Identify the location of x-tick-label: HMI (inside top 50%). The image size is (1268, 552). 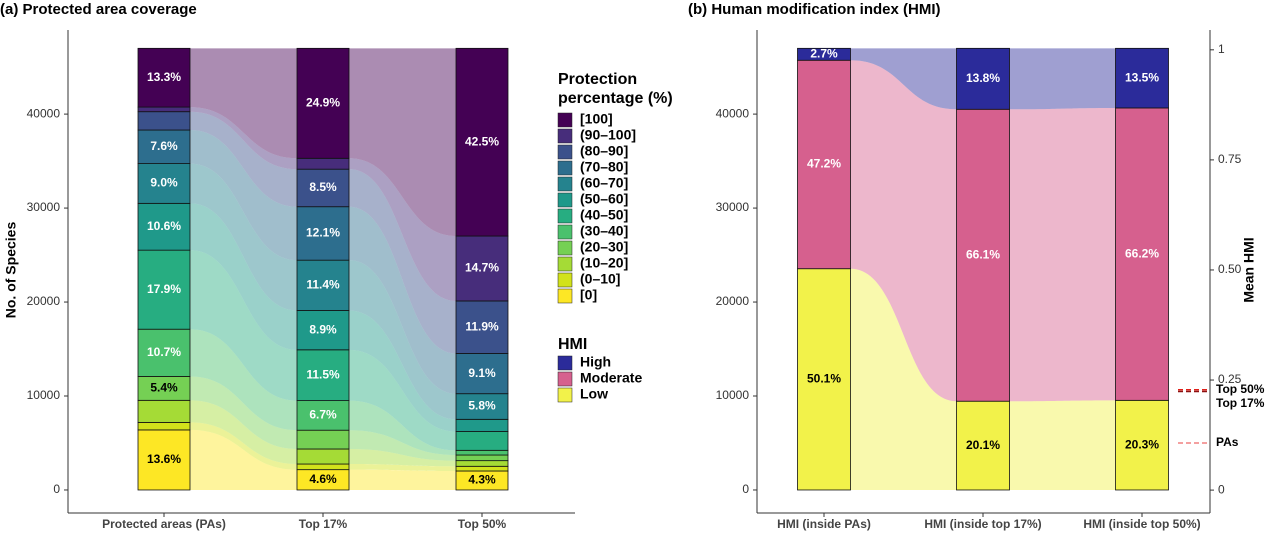
(1141, 524).